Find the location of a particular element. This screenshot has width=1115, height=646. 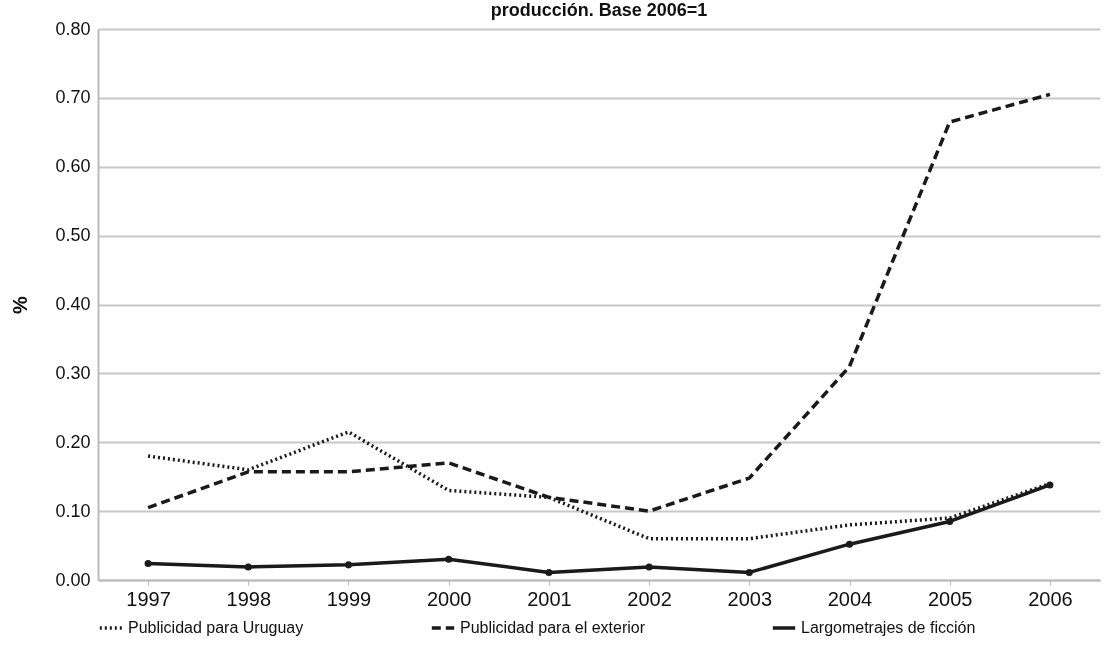

y-tick-label: 0.20 is located at coordinates (73, 441).